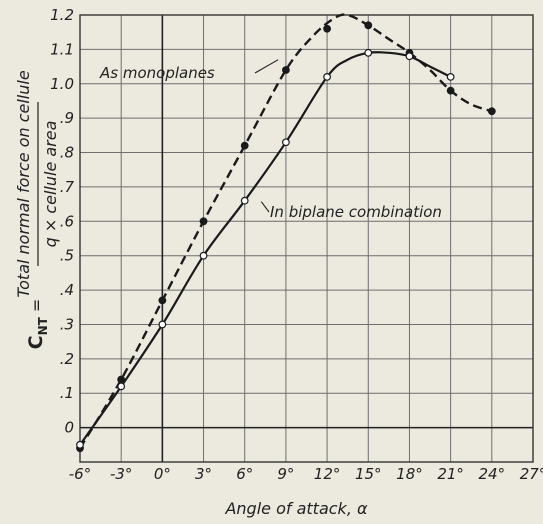 Image resolution: width=543 pixels, height=524 pixels. I want to click on x-tick-label: 15°, so click(368, 474).